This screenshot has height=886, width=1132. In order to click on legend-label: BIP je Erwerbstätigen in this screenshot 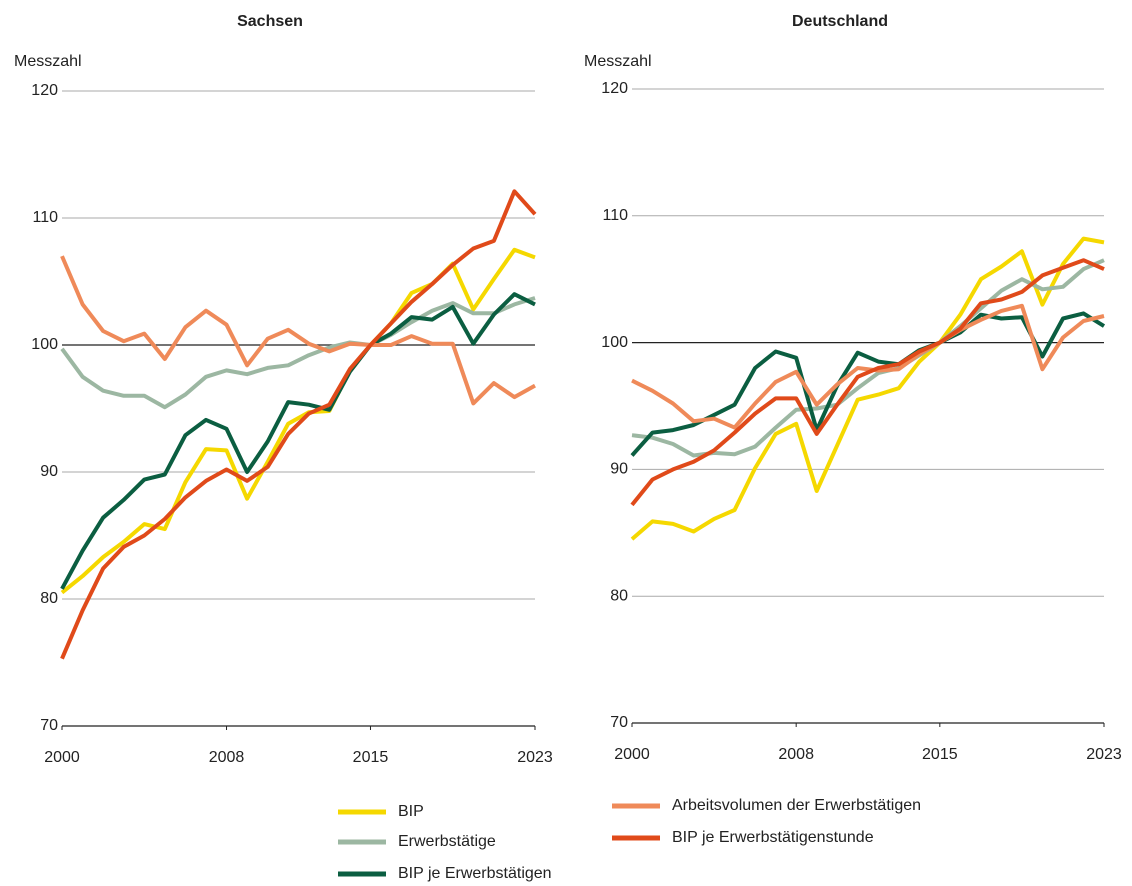, I will do `click(475, 873)`.